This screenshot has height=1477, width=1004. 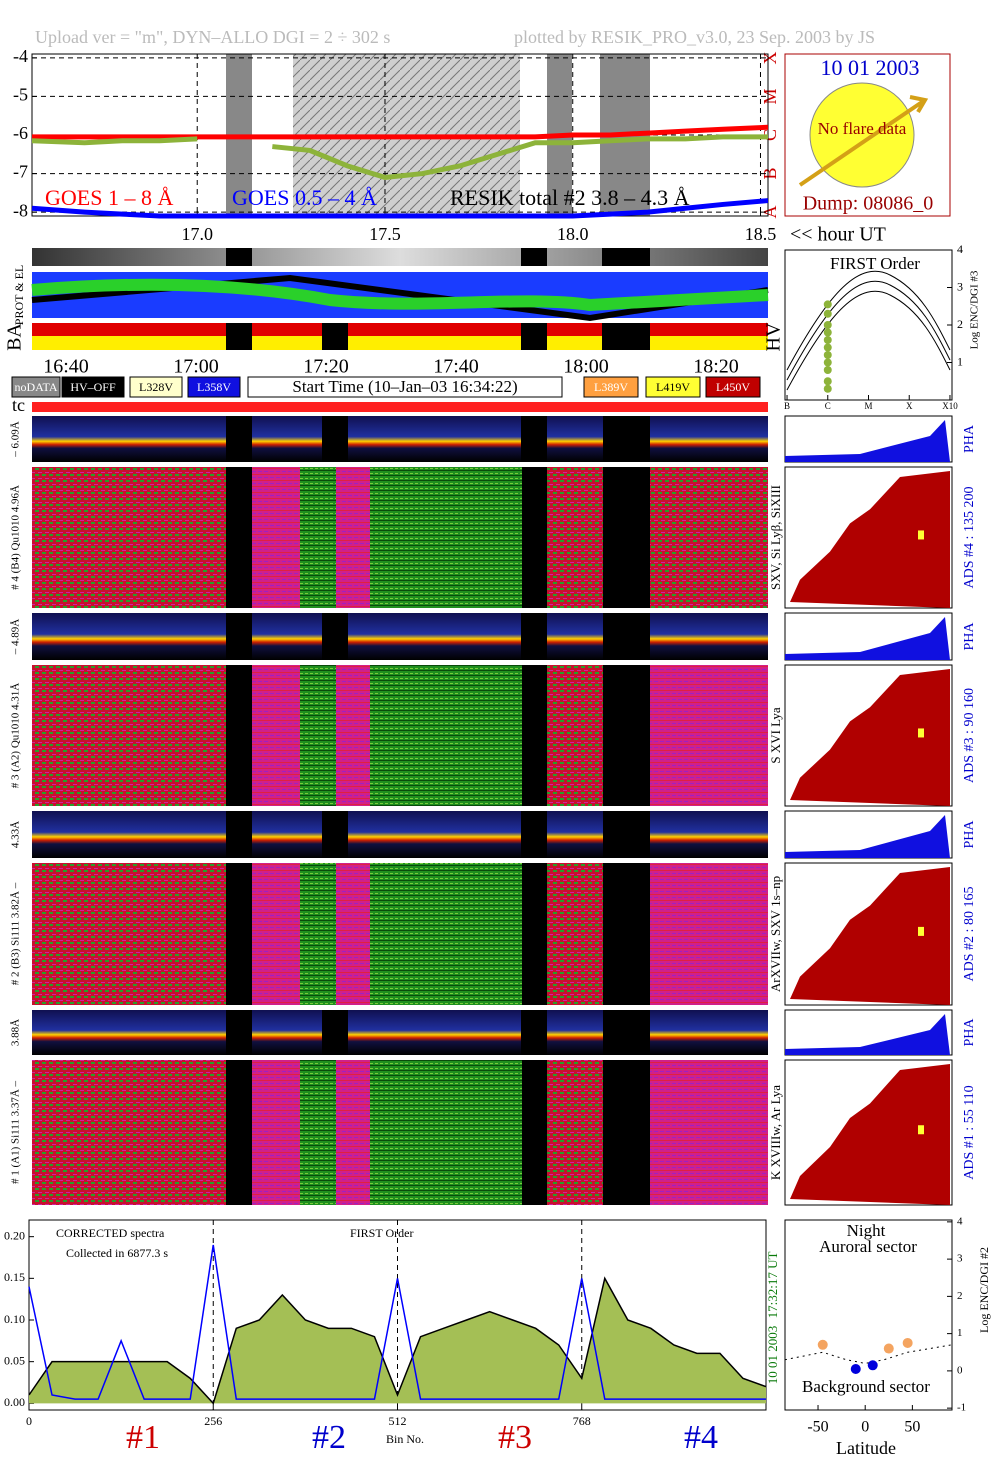 What do you see at coordinates (16, 735) in the screenshot?
I see `channel-label: # 3 (A2) Qu1010 4.31Å` at bounding box center [16, 735].